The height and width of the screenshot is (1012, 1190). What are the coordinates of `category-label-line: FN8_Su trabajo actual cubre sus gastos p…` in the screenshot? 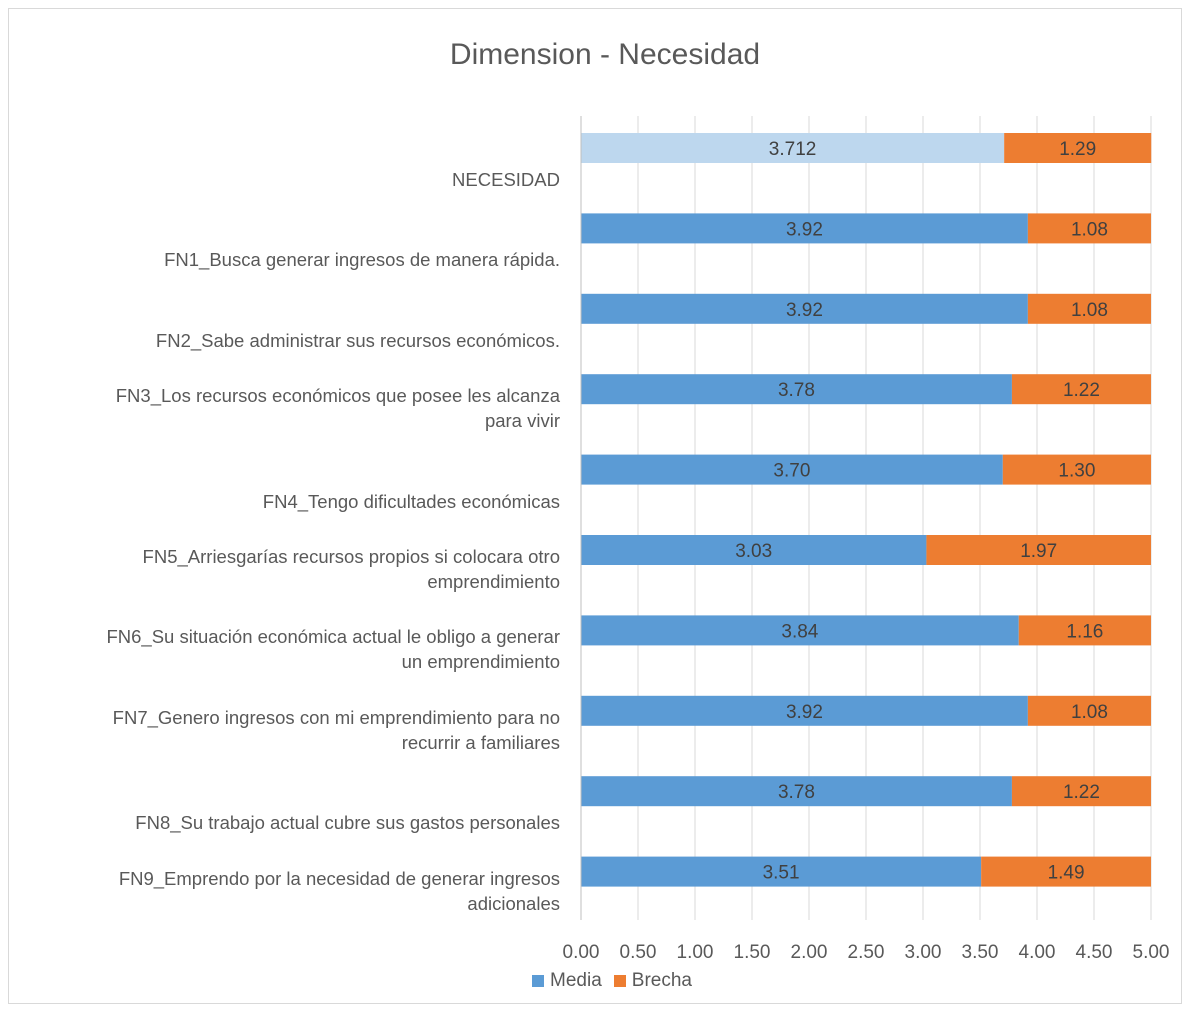 It's located at (347, 823).